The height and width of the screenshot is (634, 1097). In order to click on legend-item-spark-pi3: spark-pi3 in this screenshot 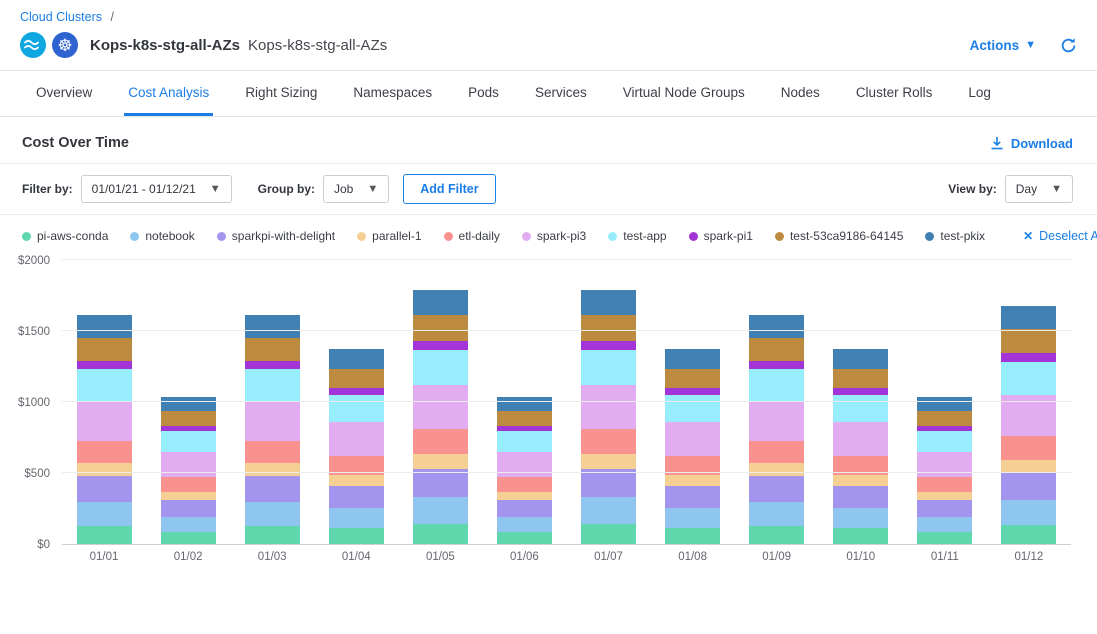, I will do `click(553, 236)`.